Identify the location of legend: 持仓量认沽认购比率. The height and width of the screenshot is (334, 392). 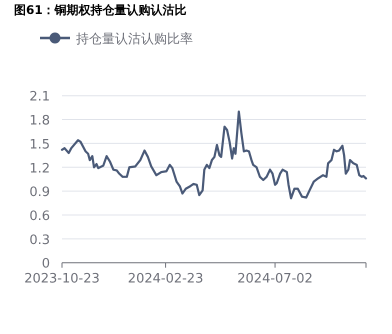
(116, 39).